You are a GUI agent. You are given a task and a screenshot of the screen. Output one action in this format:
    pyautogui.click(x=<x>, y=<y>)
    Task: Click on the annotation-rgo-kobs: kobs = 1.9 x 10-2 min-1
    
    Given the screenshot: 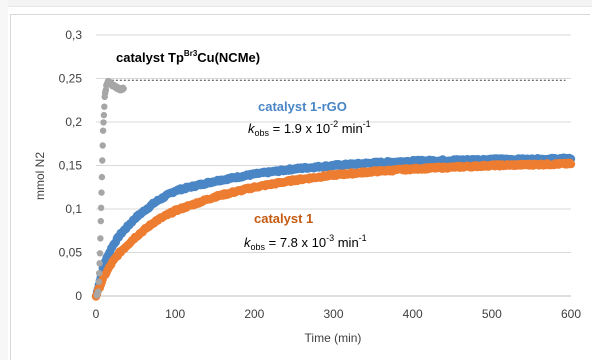 What is the action you would take?
    pyautogui.click(x=309, y=128)
    